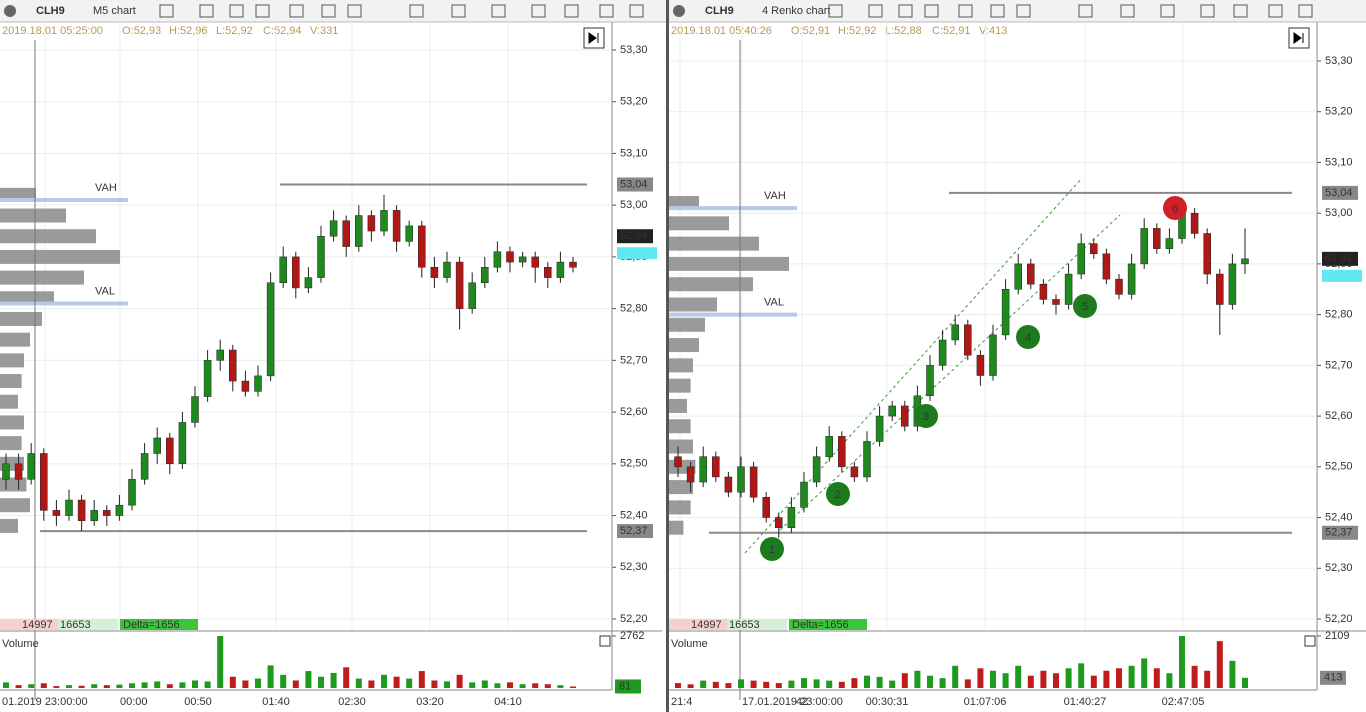 The width and height of the screenshot is (1366, 712). Describe the element at coordinates (114, 11) in the screenshot. I see `chart-type: M5 chart` at that location.